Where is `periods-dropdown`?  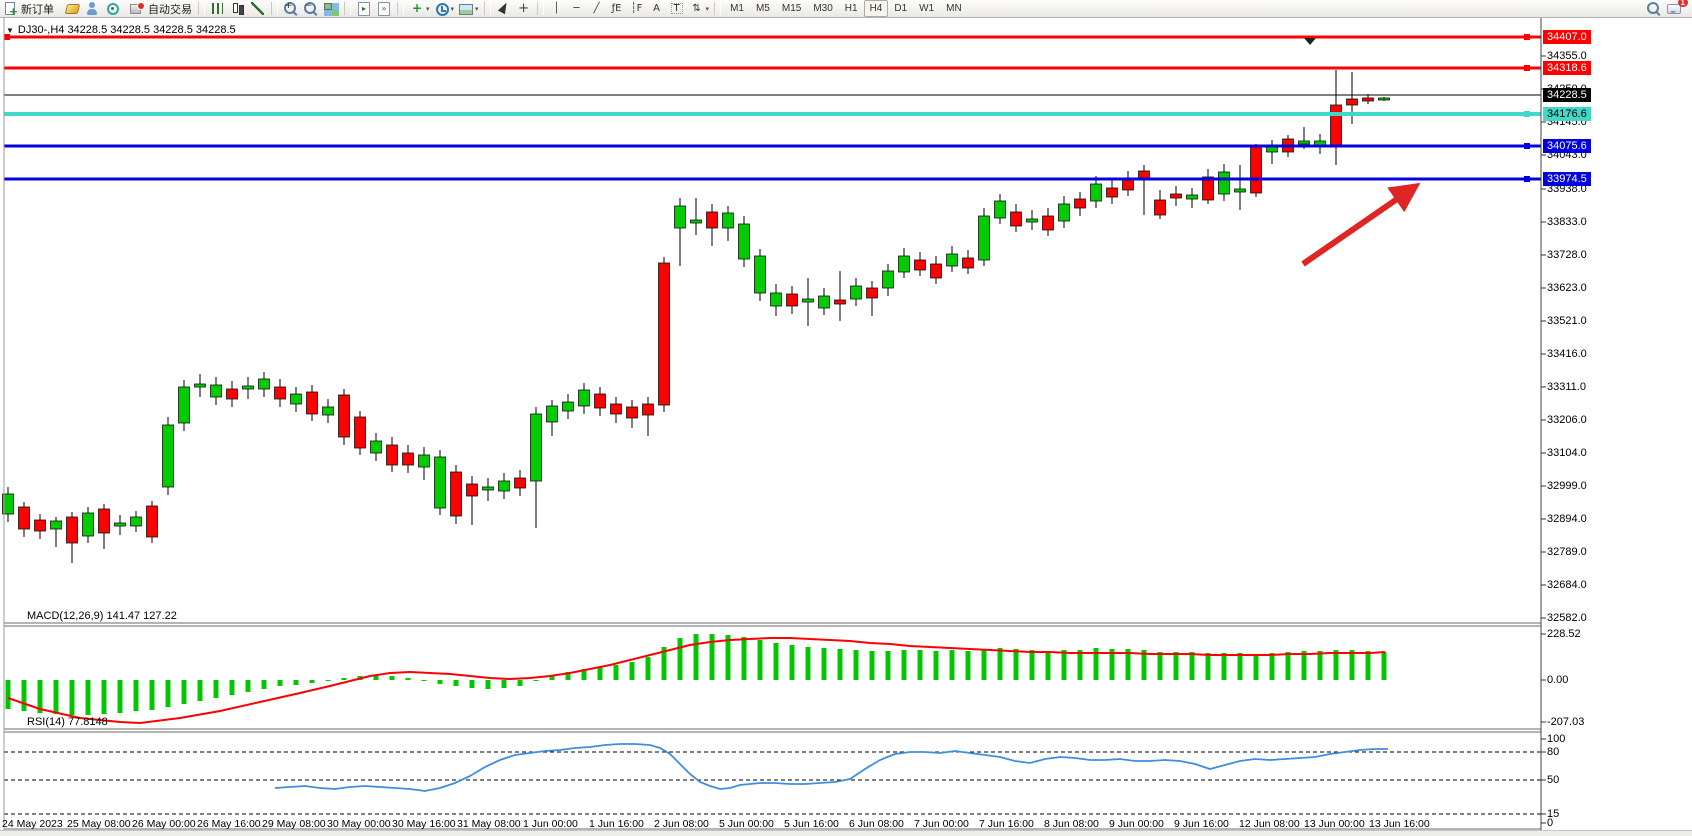 periods-dropdown is located at coordinates (442, 8).